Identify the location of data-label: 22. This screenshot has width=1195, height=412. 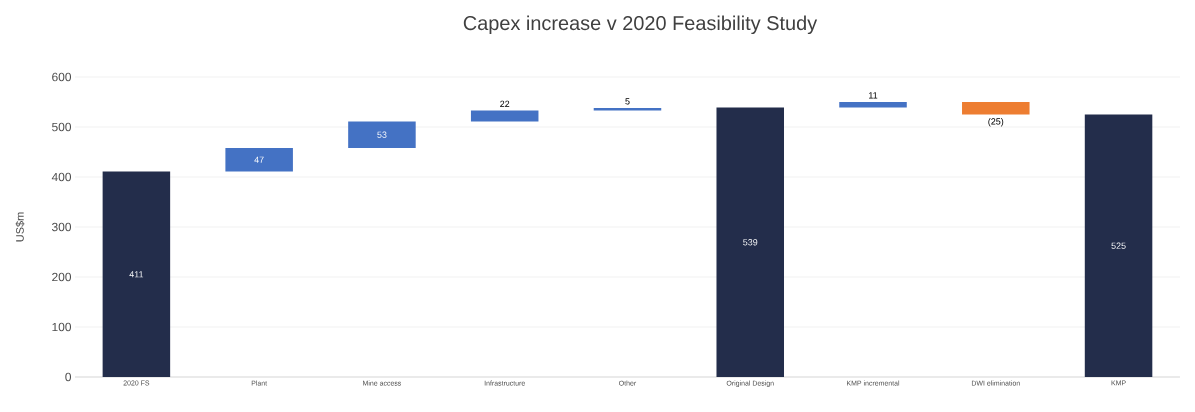
(505, 103).